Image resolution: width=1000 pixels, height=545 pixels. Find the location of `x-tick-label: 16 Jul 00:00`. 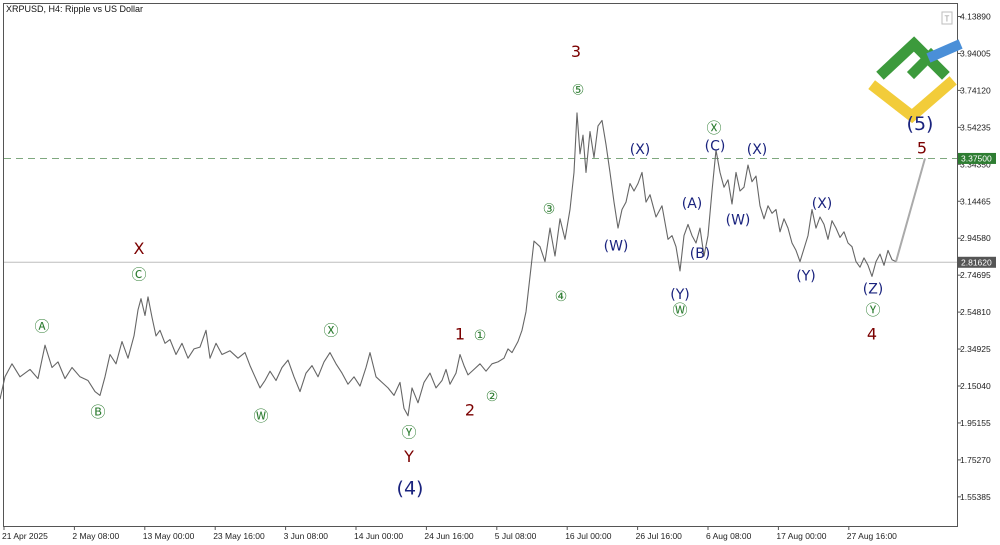

x-tick-label: 16 Jul 00:00 is located at coordinates (588, 536).